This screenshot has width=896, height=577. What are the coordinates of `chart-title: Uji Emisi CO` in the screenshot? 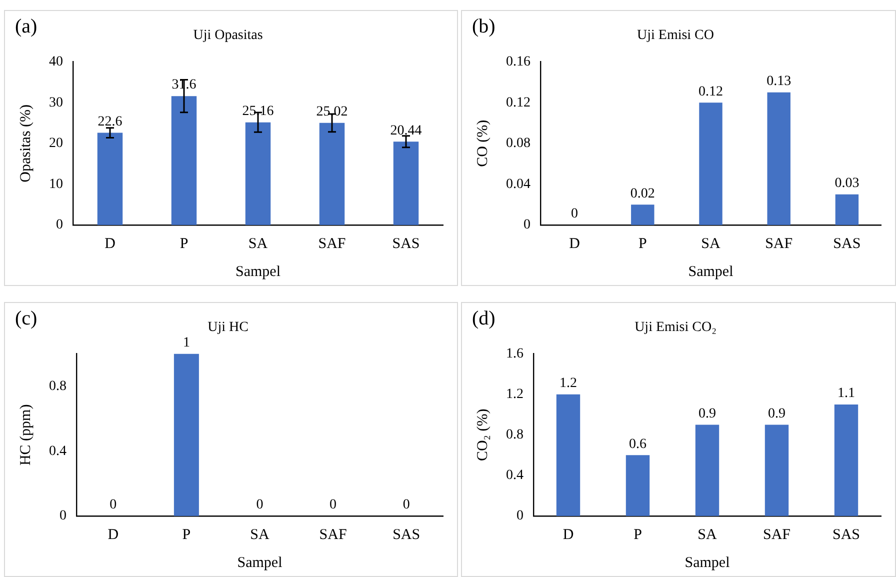 It's located at (675, 36).